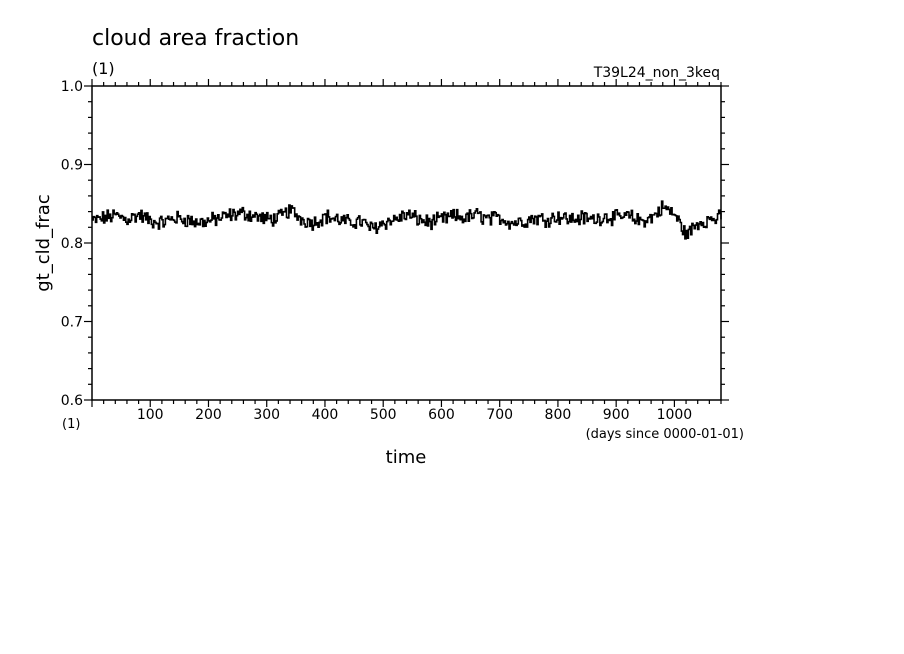 The width and height of the screenshot is (904, 654). Describe the element at coordinates (195, 38) in the screenshot. I see `chart-title: cloud area fraction` at that location.